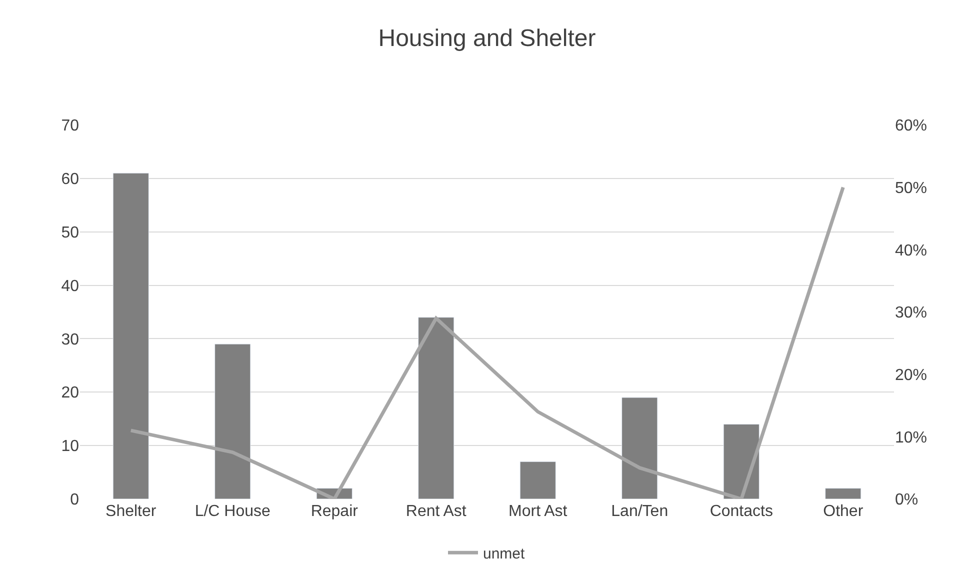  I want to click on x-tick-label: Mort Ast, so click(538, 511).